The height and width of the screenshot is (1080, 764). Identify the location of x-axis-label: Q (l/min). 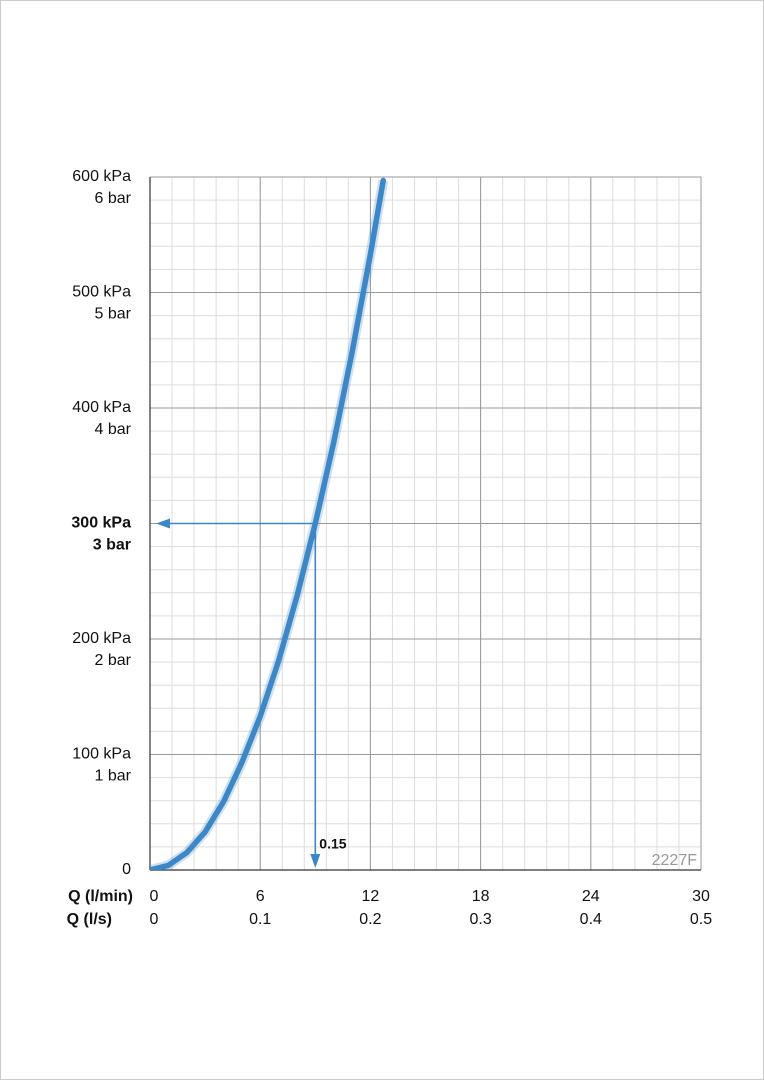
(100, 896).